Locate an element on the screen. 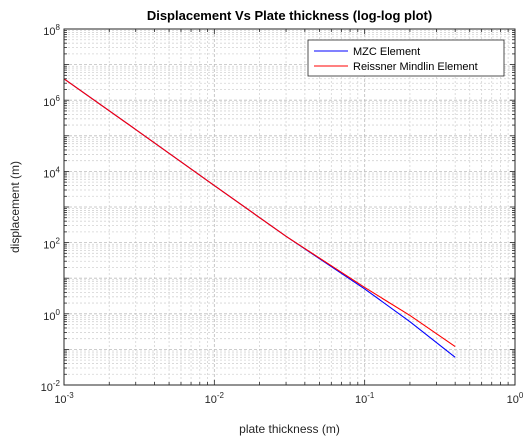  y-tick-label: 10² is located at coordinates (51, 244).